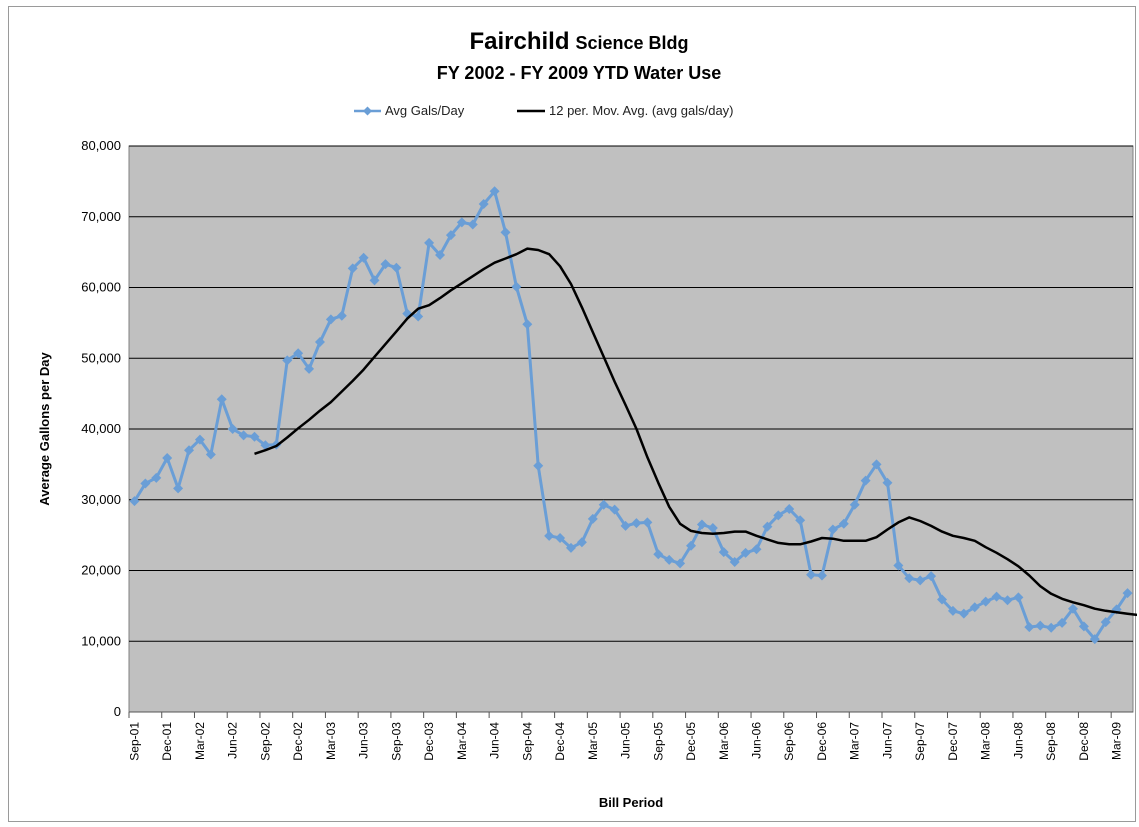 The image size is (1139, 827). Describe the element at coordinates (425, 110) in the screenshot. I see `legend-label-avg-gals: Avg Gals/Day` at that location.